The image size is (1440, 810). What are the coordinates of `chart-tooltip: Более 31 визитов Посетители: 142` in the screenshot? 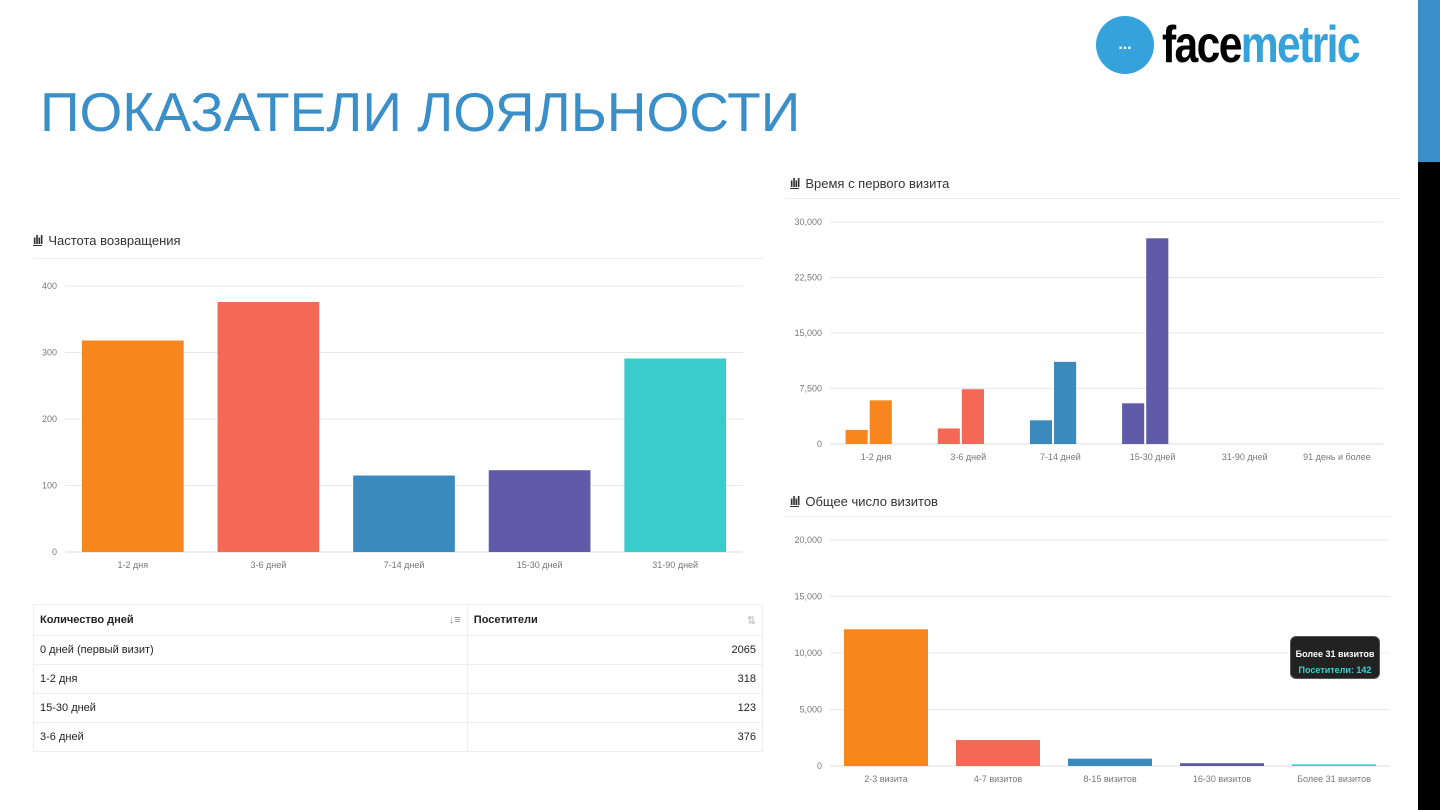 It's located at (1335, 657).